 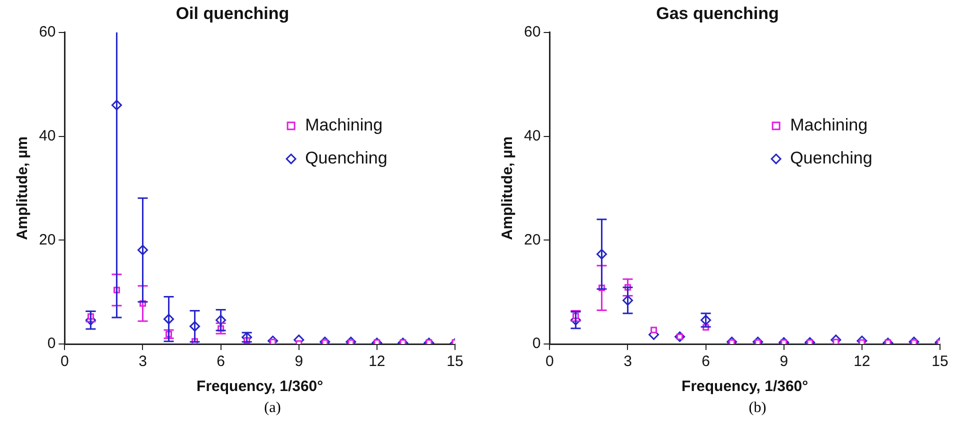 I want to click on chart-title: Oil quenching, so click(x=233, y=13).